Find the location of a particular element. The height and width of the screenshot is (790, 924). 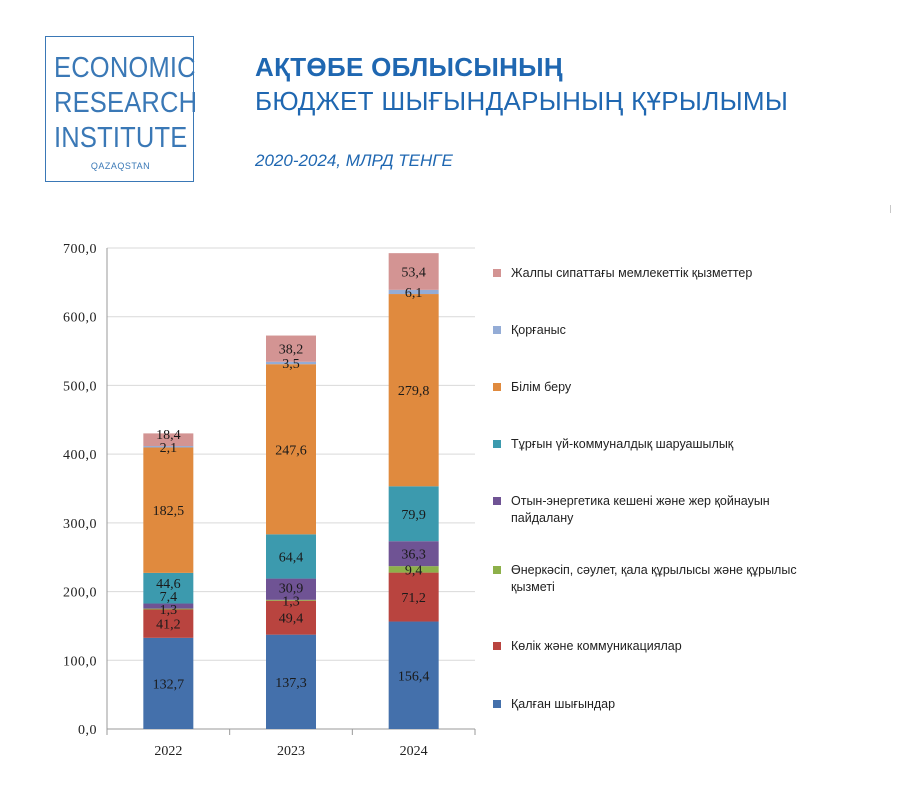

y-tick-label: 300,0 is located at coordinates (80, 524).